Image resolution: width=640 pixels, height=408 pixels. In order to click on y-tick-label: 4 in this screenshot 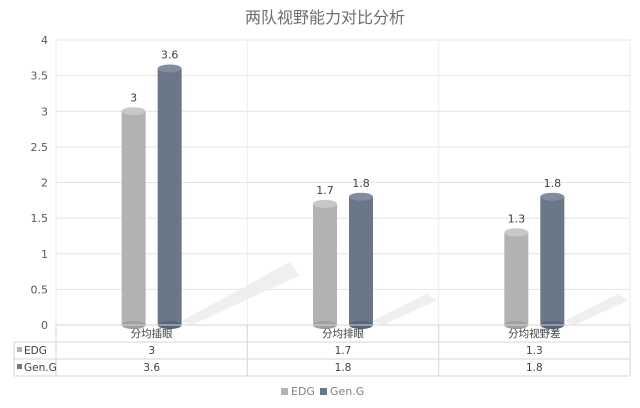, I will do `click(44, 40)`.